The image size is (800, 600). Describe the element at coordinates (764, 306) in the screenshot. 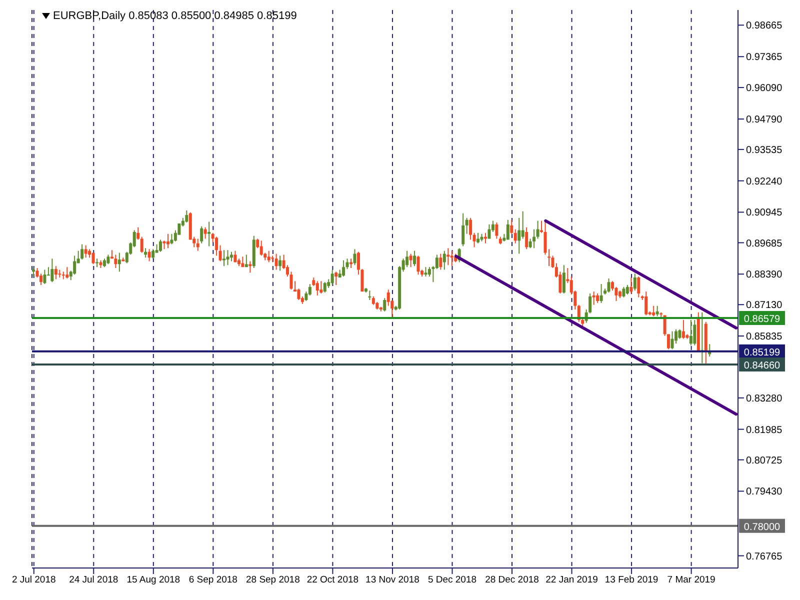

I see `y-tick-label: 0.87130` at that location.